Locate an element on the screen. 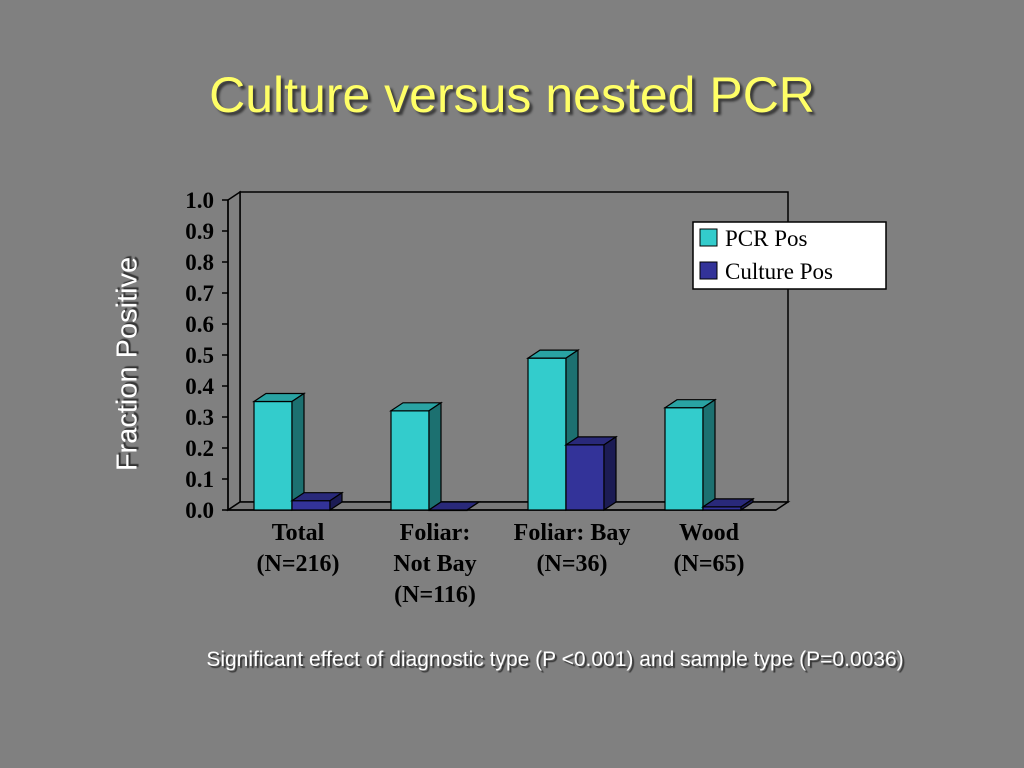 The width and height of the screenshot is (1024, 768). legend-label: PCR Pos is located at coordinates (766, 238).